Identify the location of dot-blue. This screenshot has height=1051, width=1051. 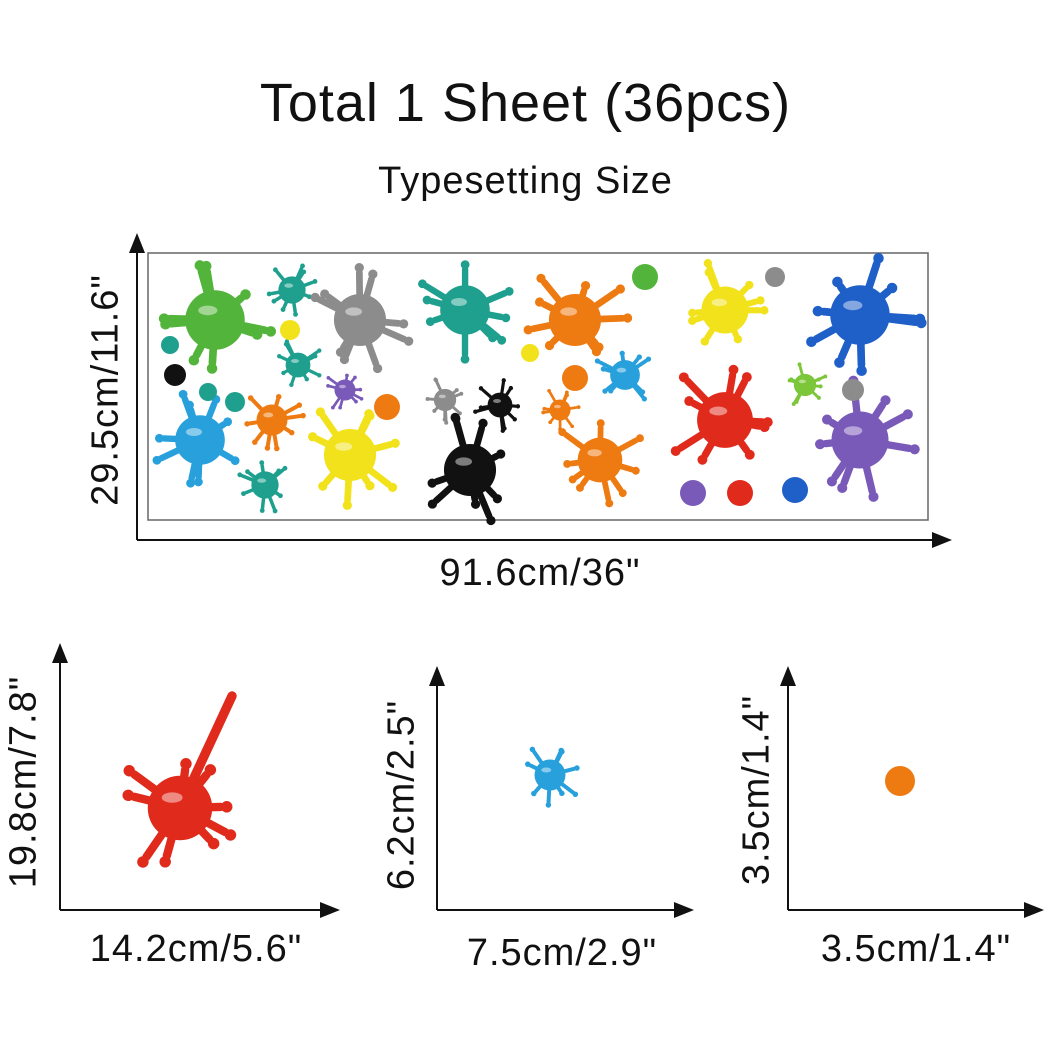
(795, 490).